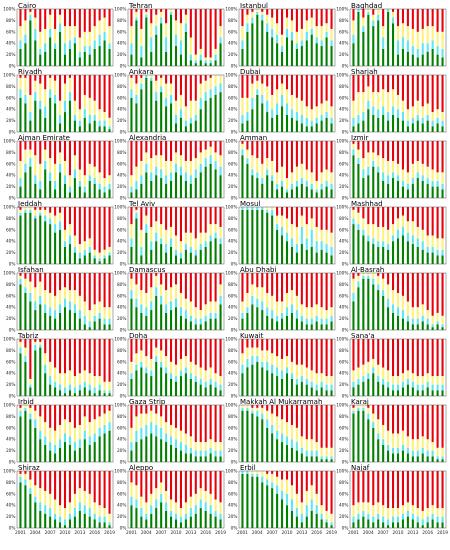 Image resolution: width=450 pixels, height=550 pixels. I want to click on panel-title: Najaf, so click(360, 468).